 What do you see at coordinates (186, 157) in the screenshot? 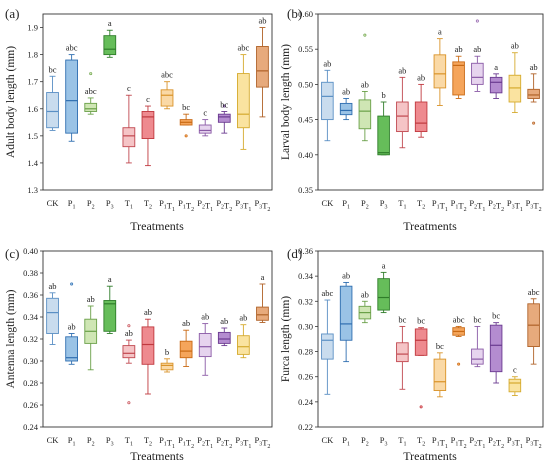
I see `box-group: bc P1T2` at bounding box center [186, 157].